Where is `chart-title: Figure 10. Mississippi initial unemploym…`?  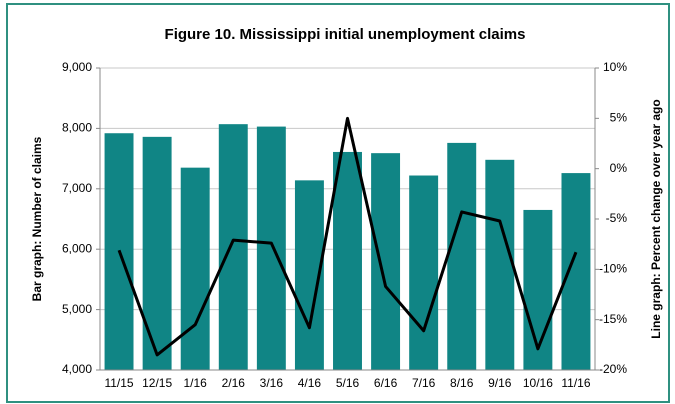 chart-title: Figure 10. Mississippi initial unemploym… is located at coordinates (345, 34).